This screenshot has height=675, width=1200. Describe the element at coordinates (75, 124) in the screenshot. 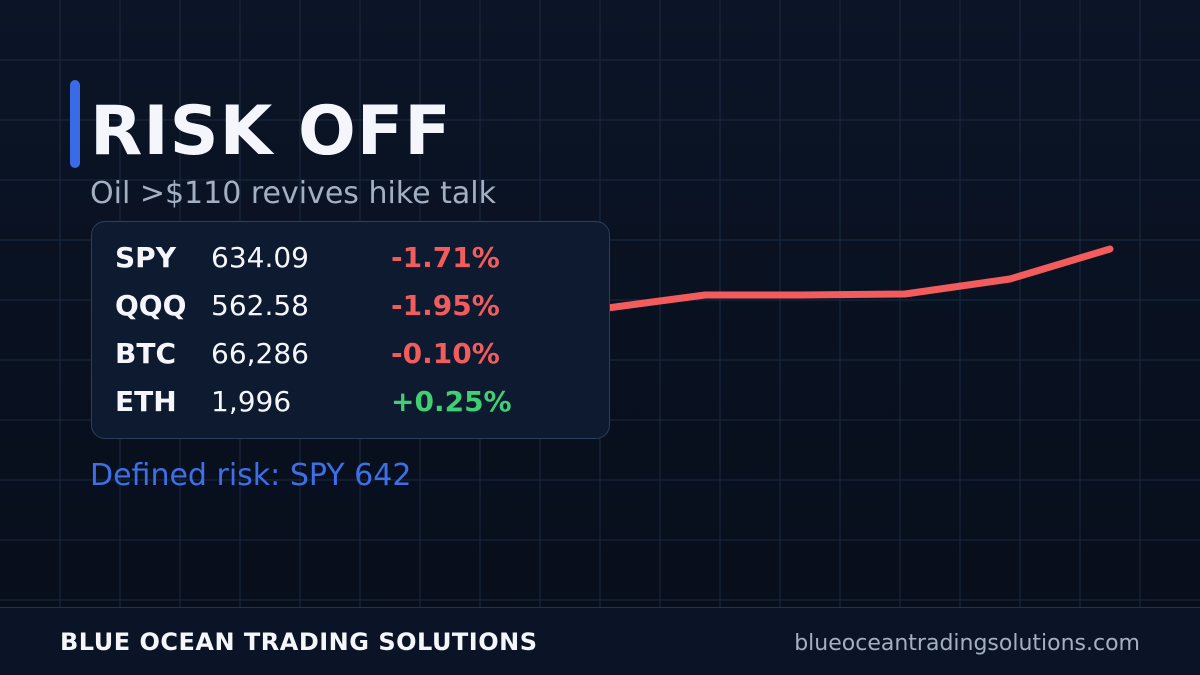

I see `accent-bar` at that location.